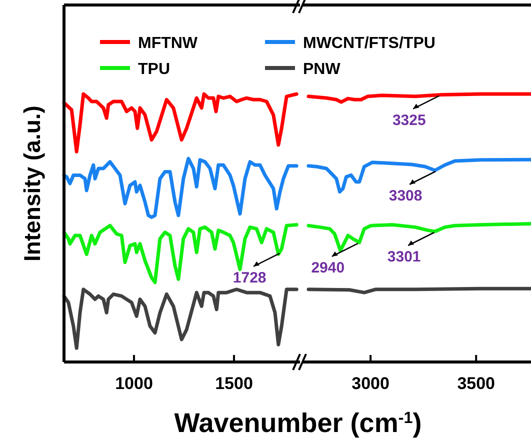 This screenshot has width=531, height=445. What do you see at coordinates (168, 43) in the screenshot?
I see `legend-label: MFTNW` at bounding box center [168, 43].